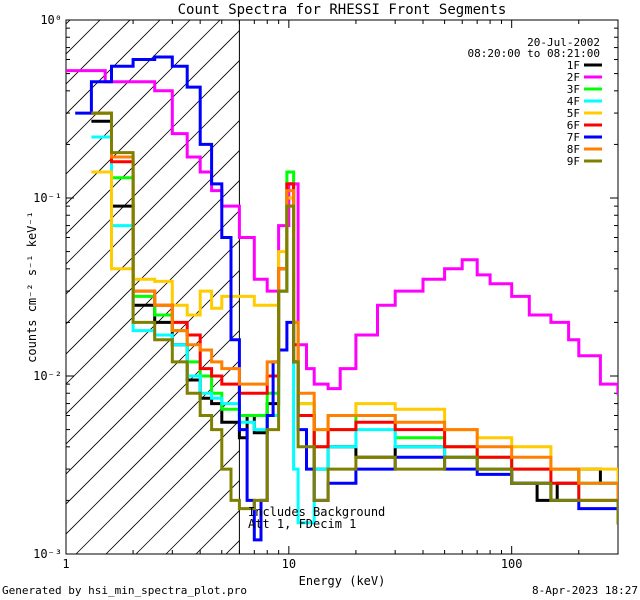 The image size is (640, 600). Describe the element at coordinates (573, 113) in the screenshot. I see `legend-label-5F: 5F` at that location.